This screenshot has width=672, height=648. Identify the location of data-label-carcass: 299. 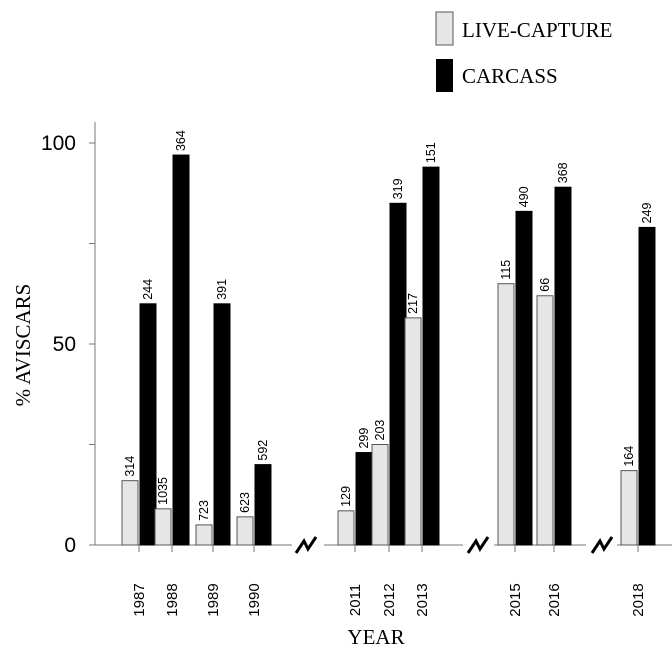
(364, 438).